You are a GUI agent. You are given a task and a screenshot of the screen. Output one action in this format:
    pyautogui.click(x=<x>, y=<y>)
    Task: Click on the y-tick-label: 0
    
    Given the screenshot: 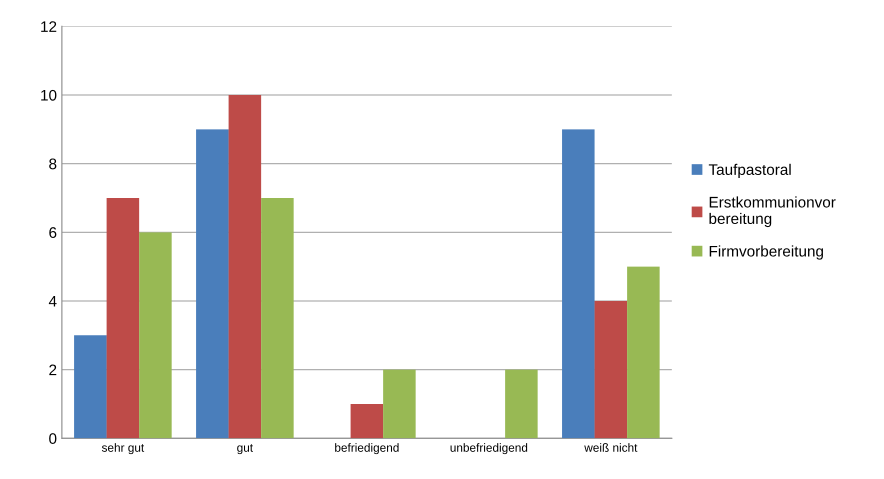 What is the action you would take?
    pyautogui.click(x=52, y=438)
    